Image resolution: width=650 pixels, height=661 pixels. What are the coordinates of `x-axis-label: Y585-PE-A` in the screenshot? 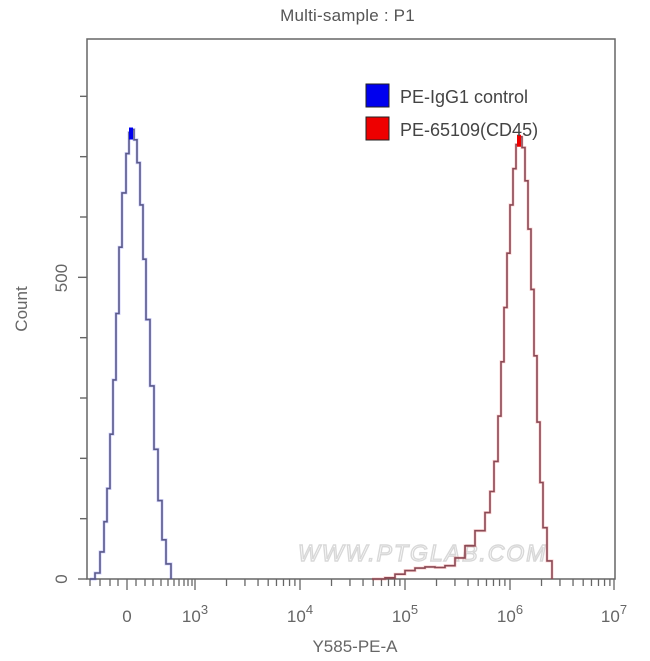 It's located at (355, 646).